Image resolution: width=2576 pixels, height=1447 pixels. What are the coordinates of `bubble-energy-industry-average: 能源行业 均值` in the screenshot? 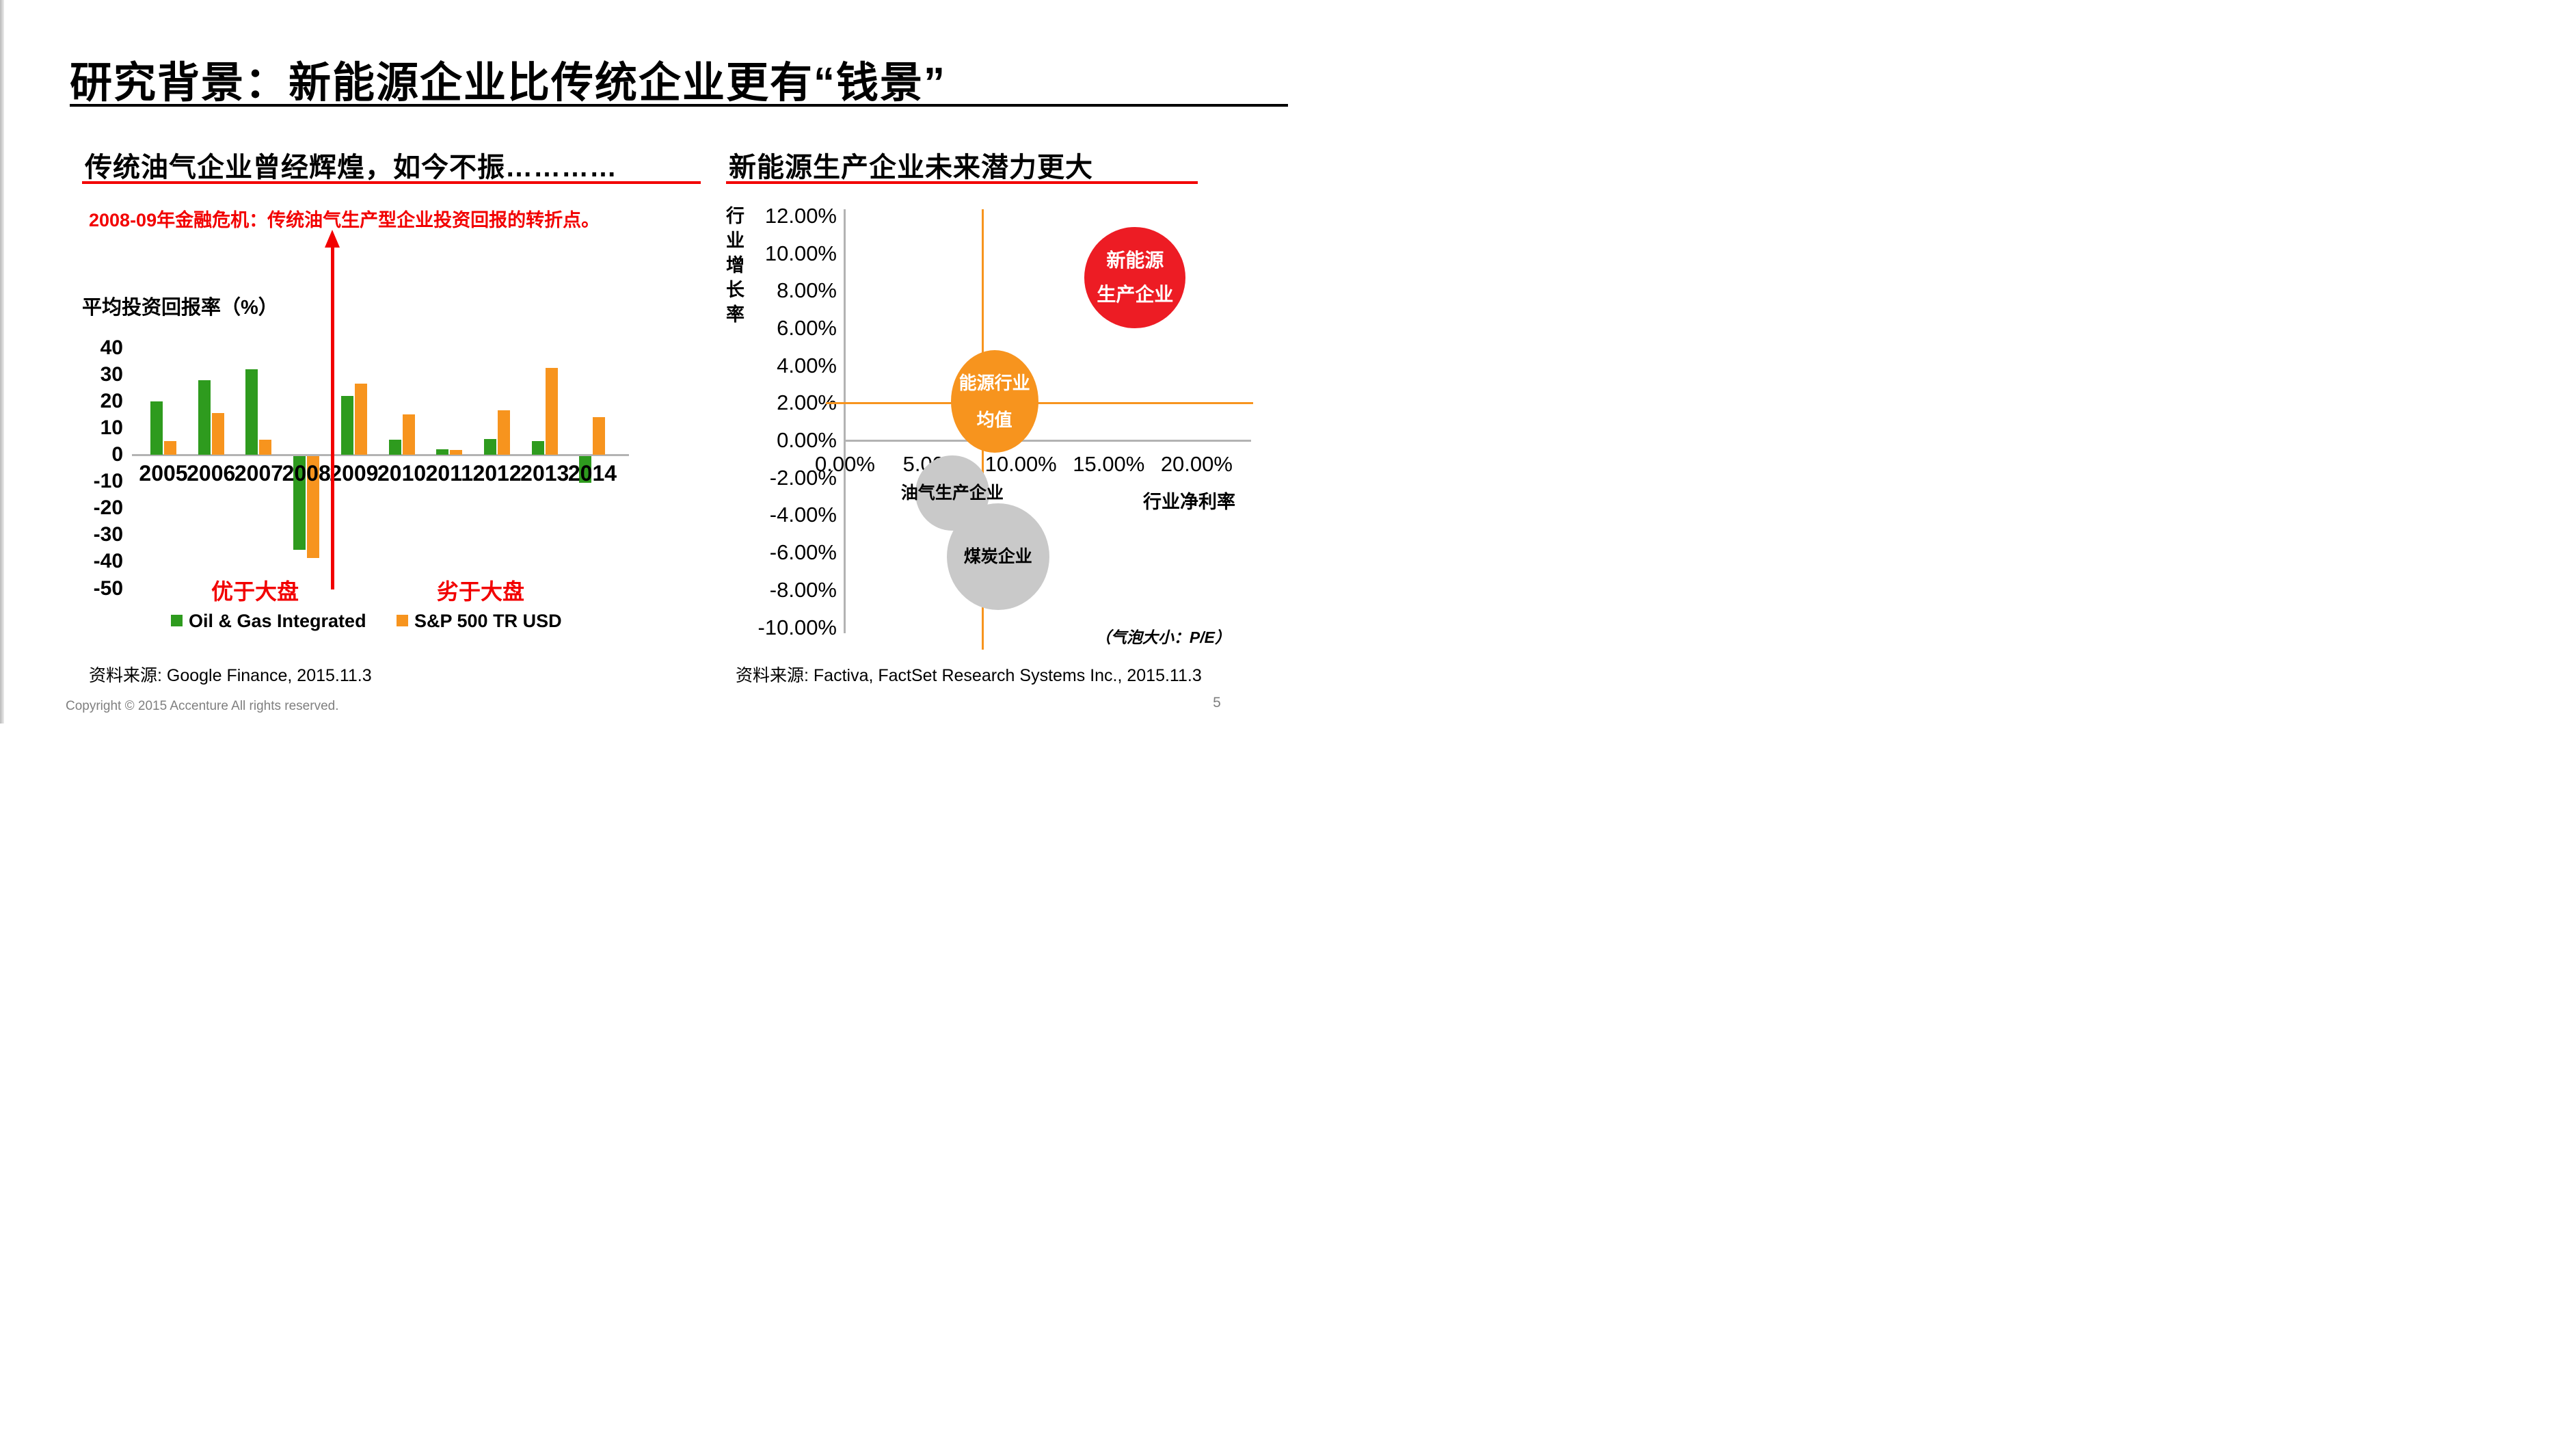 It's located at (994, 401).